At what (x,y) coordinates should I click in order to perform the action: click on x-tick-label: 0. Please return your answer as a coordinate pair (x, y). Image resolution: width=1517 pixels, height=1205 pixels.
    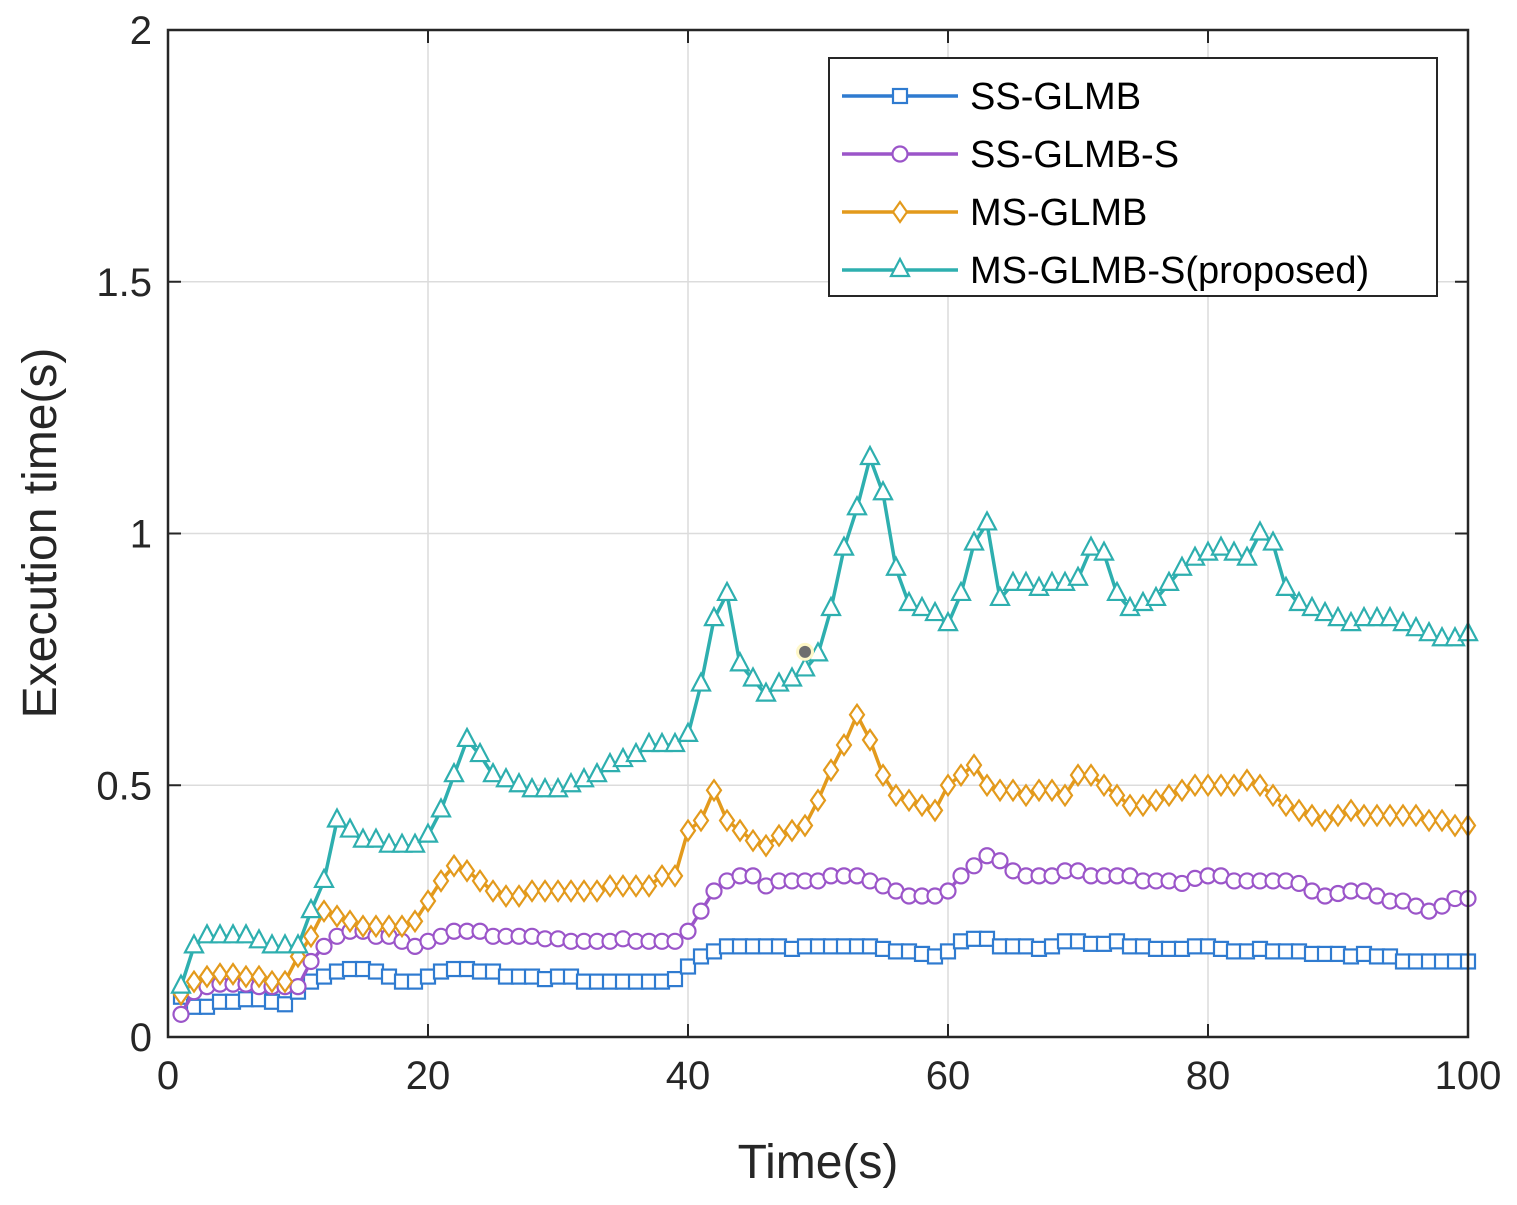
    Looking at the image, I should click on (168, 1076).